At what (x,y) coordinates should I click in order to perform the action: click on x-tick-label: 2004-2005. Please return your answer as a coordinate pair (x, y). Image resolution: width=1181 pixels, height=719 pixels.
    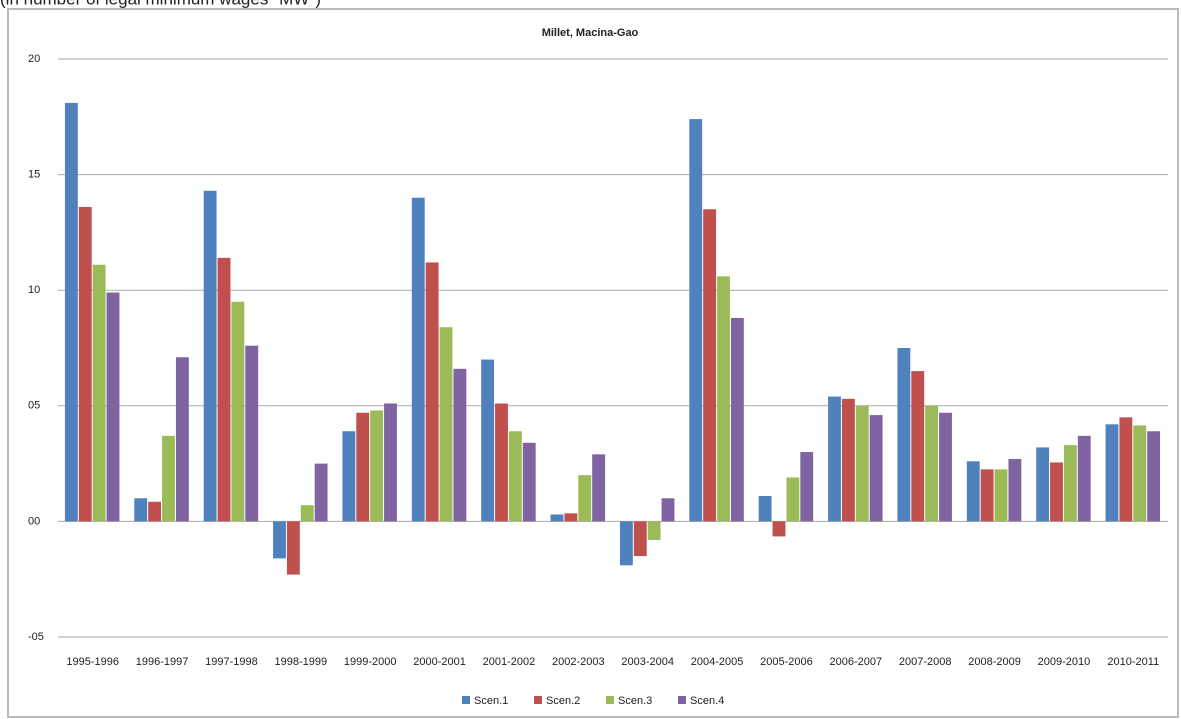
    Looking at the image, I should click on (717, 662).